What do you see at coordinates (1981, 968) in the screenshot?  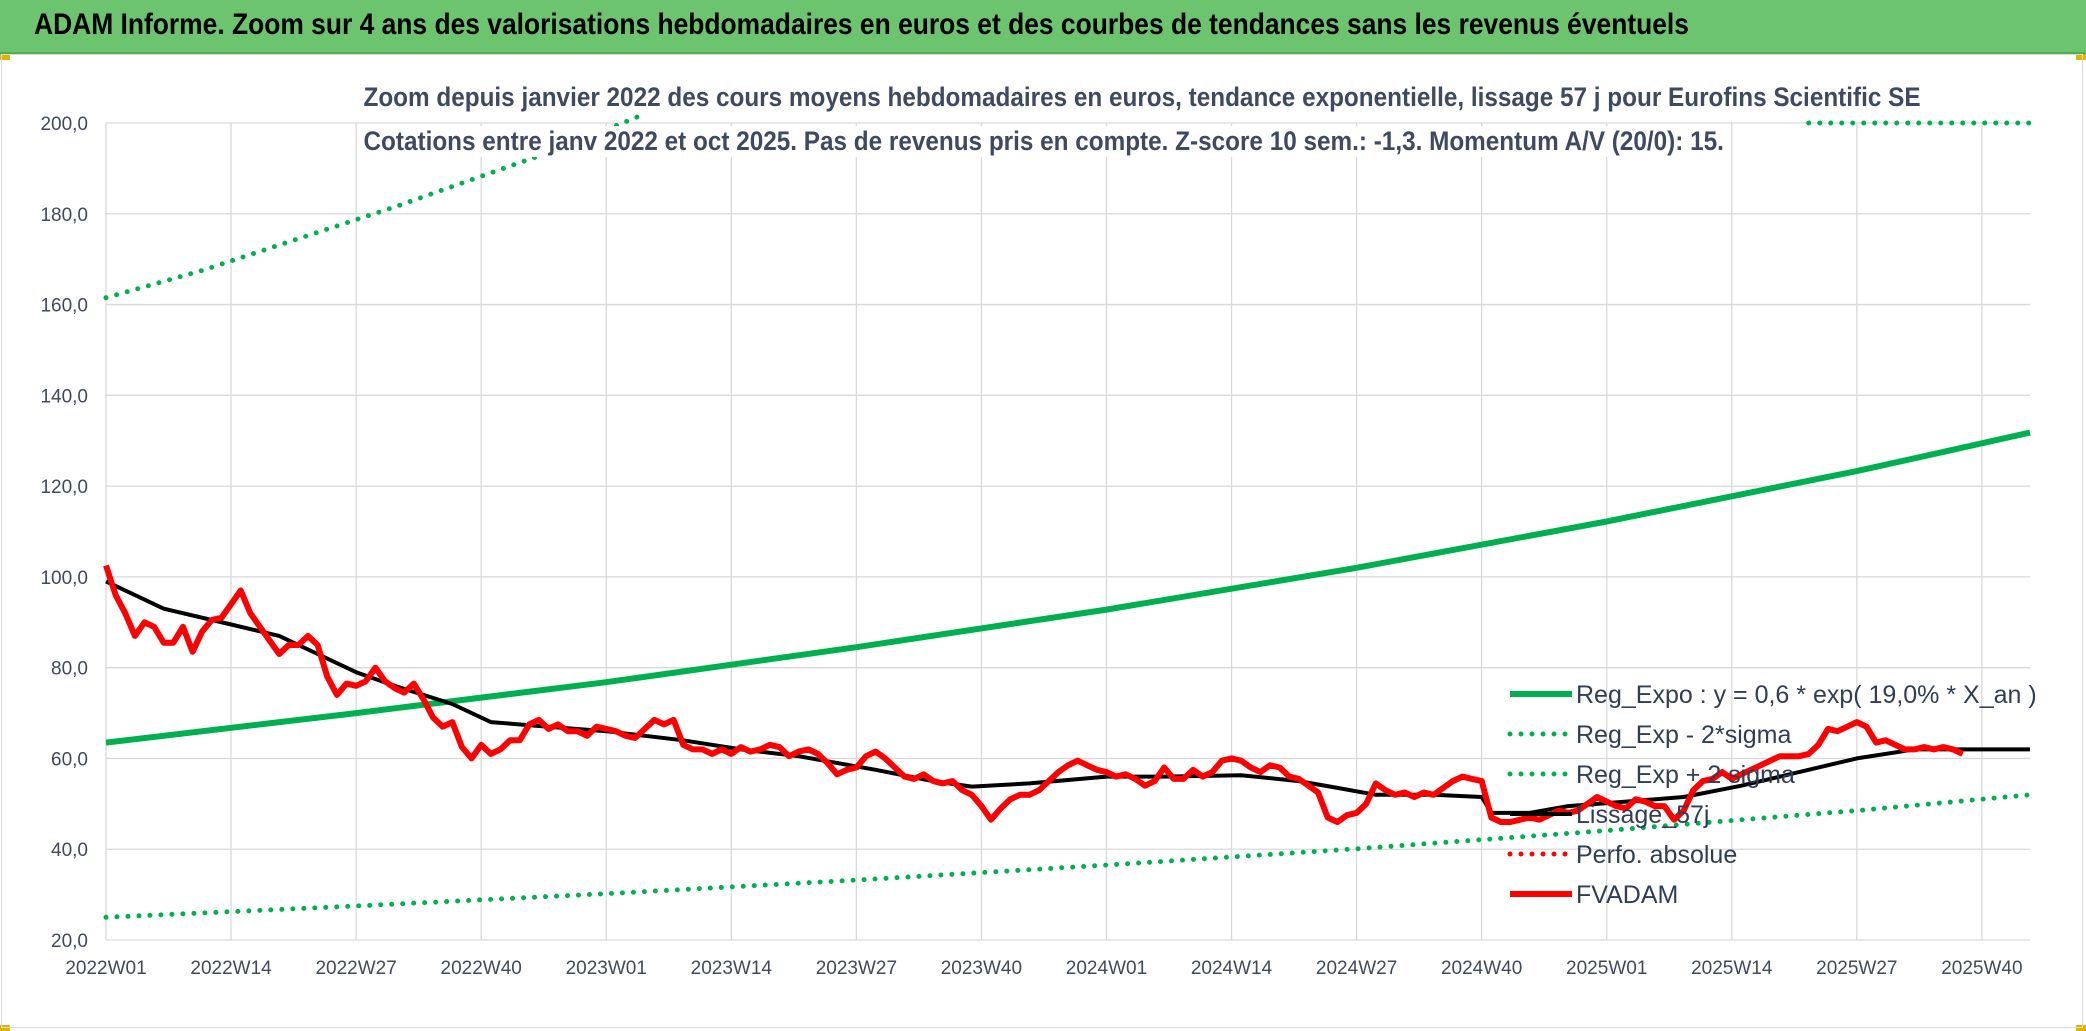 I see `x-tick-label: 2025W40` at bounding box center [1981, 968].